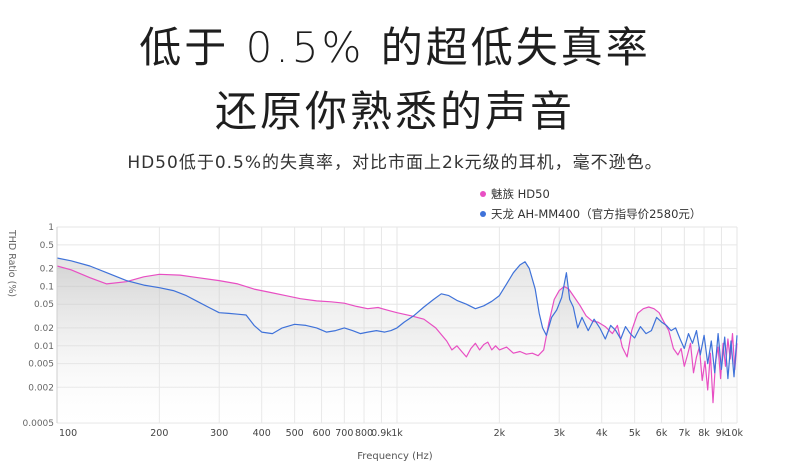 This screenshot has width=790, height=461. I want to click on x-tick-label: 1k, so click(397, 433).